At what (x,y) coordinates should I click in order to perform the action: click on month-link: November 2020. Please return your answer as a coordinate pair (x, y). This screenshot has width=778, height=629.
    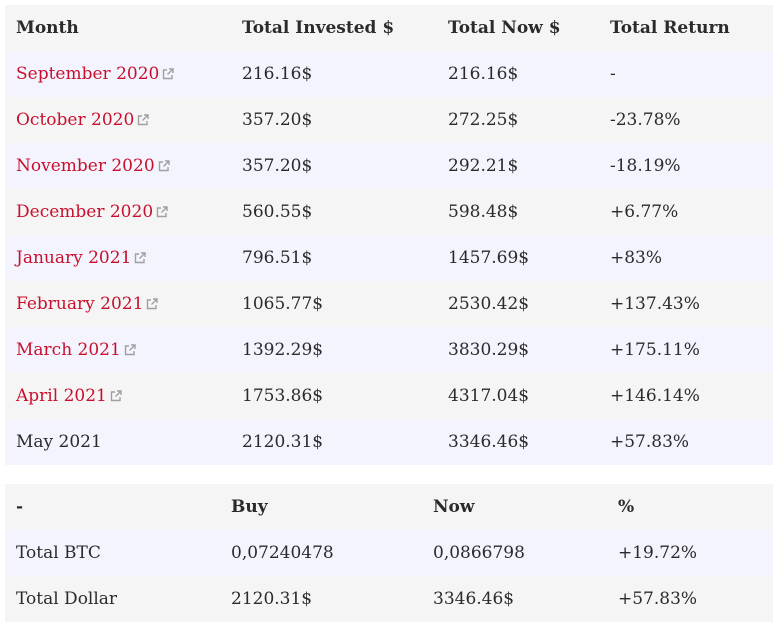
    Looking at the image, I should click on (93, 166).